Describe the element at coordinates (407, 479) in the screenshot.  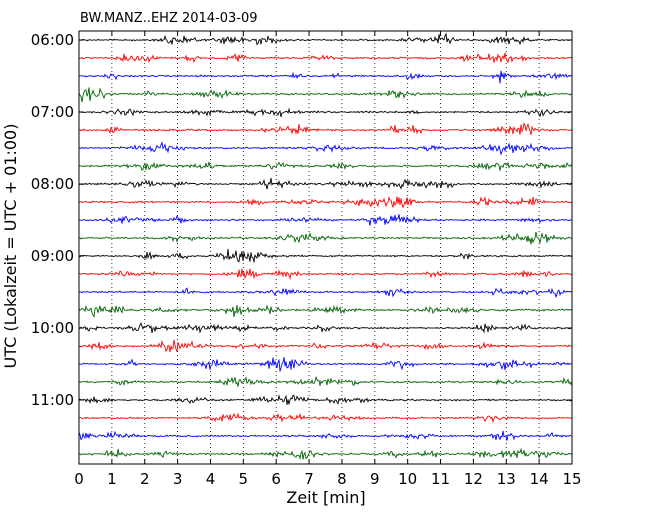
I see `x-tick-label: 10` at that location.